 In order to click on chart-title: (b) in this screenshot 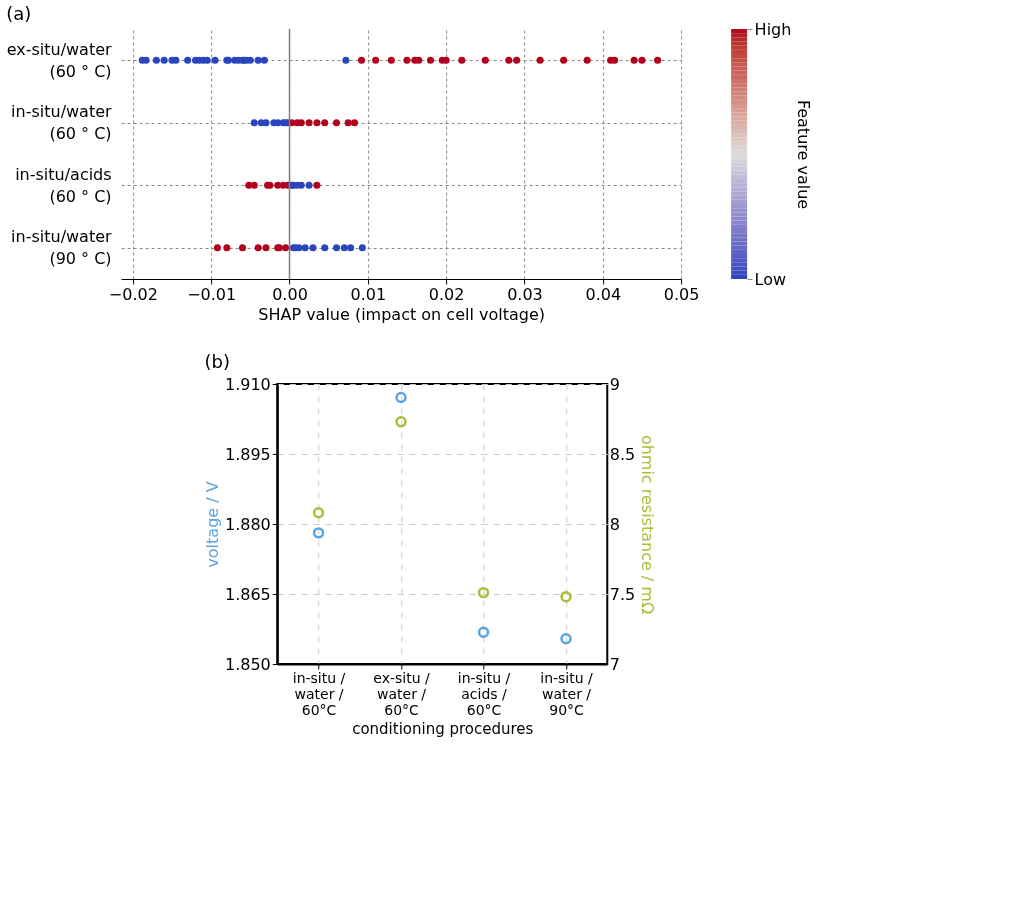, I will do `click(217, 361)`.